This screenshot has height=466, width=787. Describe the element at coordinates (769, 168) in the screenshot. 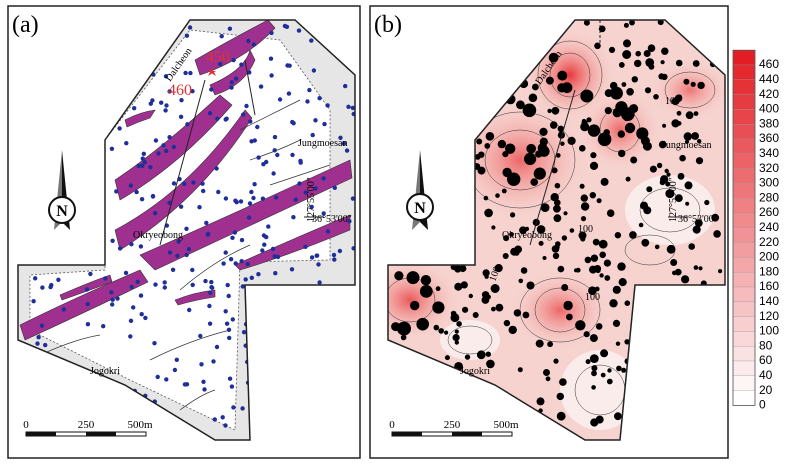

I see `colorbar-label: 320` at that location.